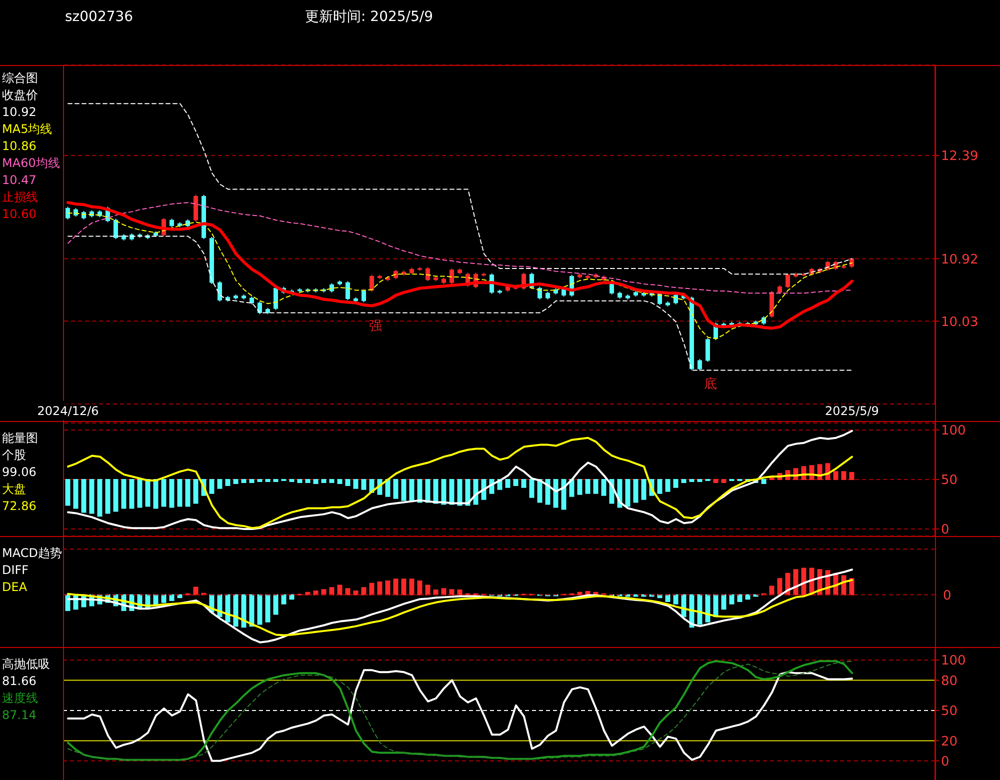 The width and height of the screenshot is (1000, 780). What do you see at coordinates (959, 156) in the screenshot?
I see `y-tick-label: 12.39` at bounding box center [959, 156].